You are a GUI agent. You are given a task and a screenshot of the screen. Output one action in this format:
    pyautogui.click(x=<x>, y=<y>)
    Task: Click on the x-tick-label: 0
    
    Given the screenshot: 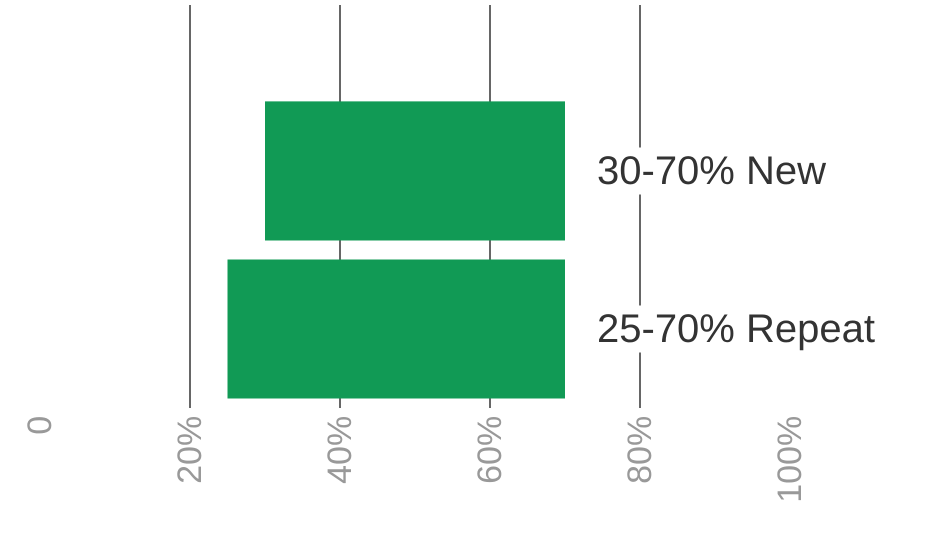 What is the action you would take?
    pyautogui.click(x=40, y=425)
    